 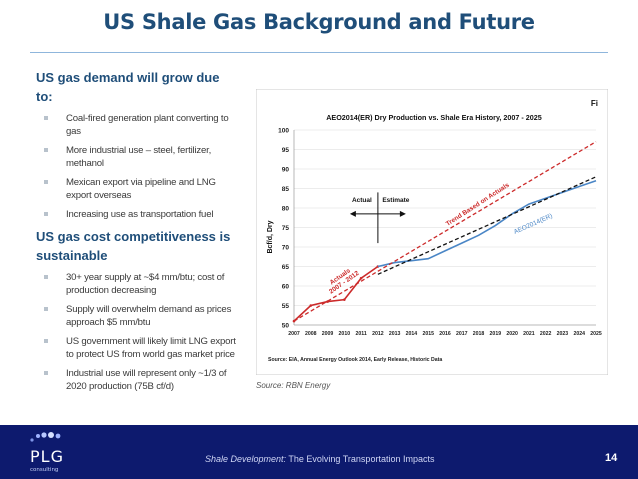 I want to click on logo-wordmark: PLG, so click(x=47, y=456).